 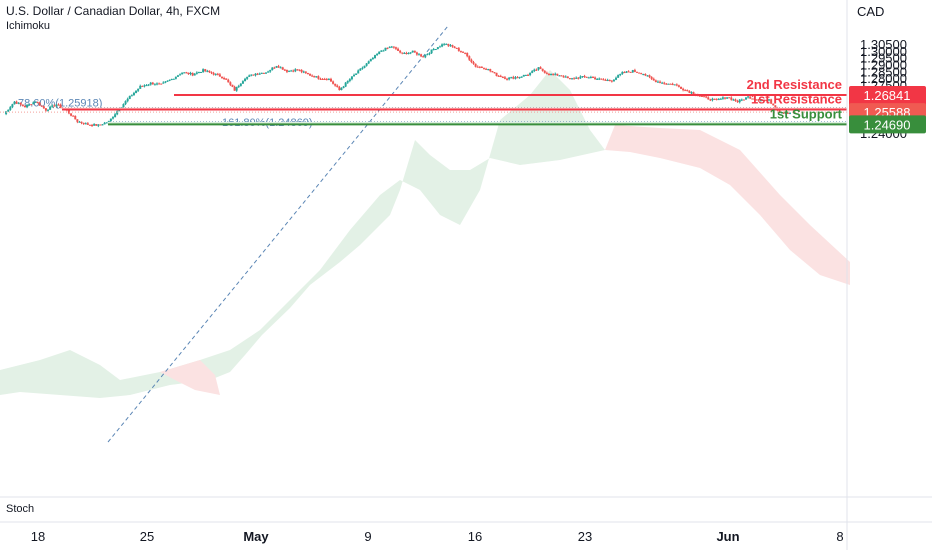 I want to click on y-tick-label: 1.30500, so click(x=883, y=44).